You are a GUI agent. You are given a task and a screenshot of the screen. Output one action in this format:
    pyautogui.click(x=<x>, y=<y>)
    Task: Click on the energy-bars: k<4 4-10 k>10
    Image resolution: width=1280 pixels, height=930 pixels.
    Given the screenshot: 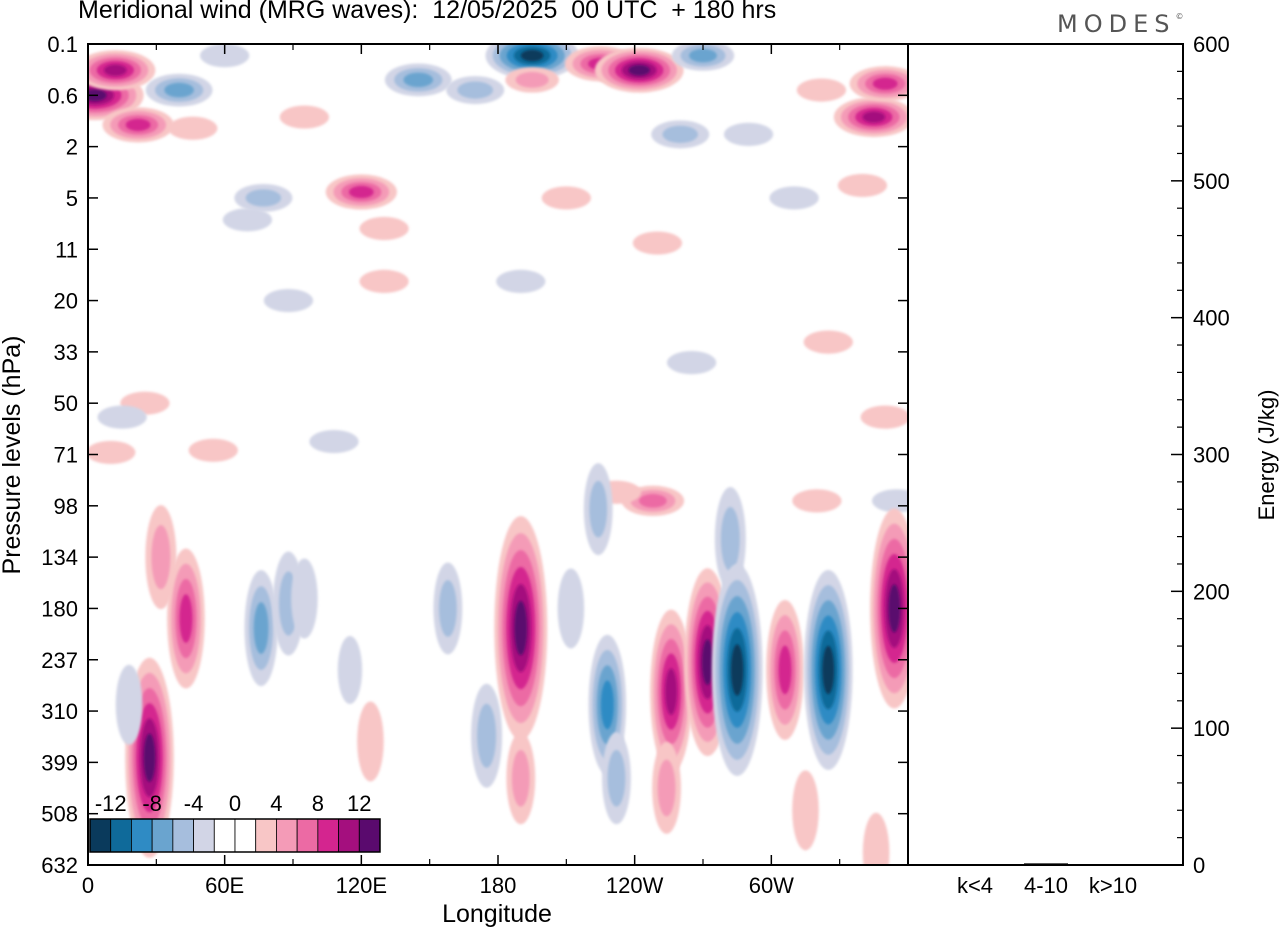 What is the action you would take?
    pyautogui.click(x=1045, y=880)
    